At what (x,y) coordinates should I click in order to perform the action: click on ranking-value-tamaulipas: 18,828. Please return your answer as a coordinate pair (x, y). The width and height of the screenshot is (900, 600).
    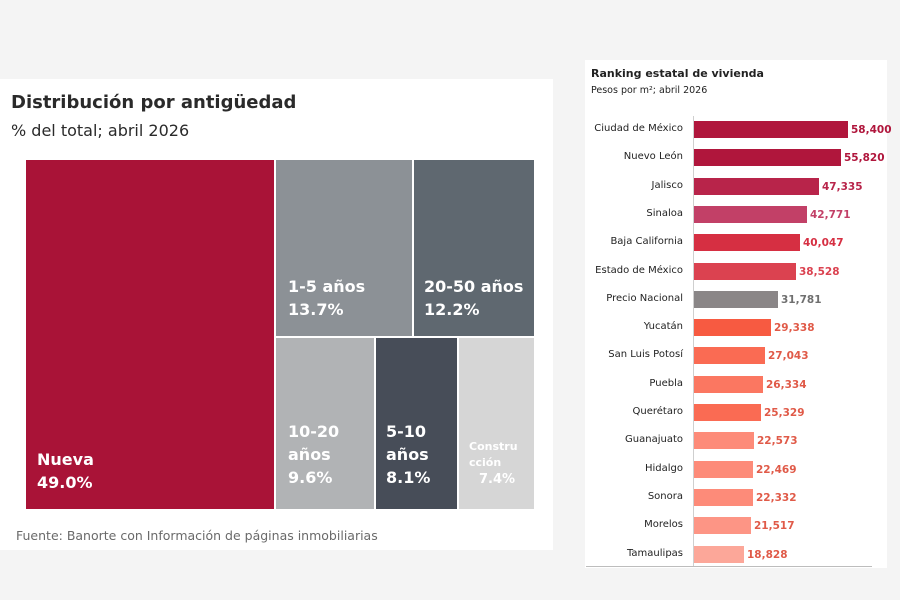
    Looking at the image, I should click on (767, 554).